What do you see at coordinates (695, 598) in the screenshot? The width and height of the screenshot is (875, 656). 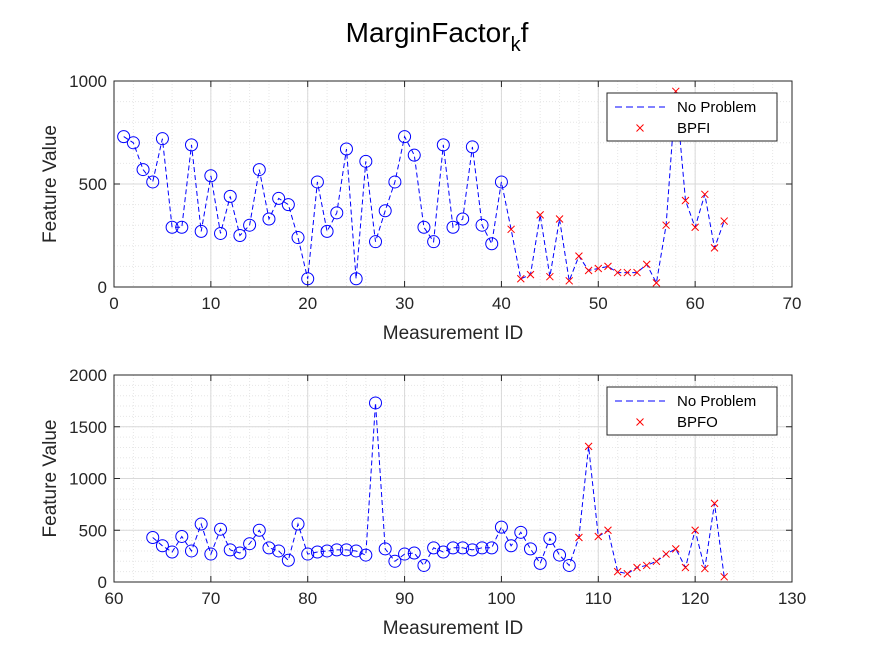 I see `x-tick-label: 120` at bounding box center [695, 598].